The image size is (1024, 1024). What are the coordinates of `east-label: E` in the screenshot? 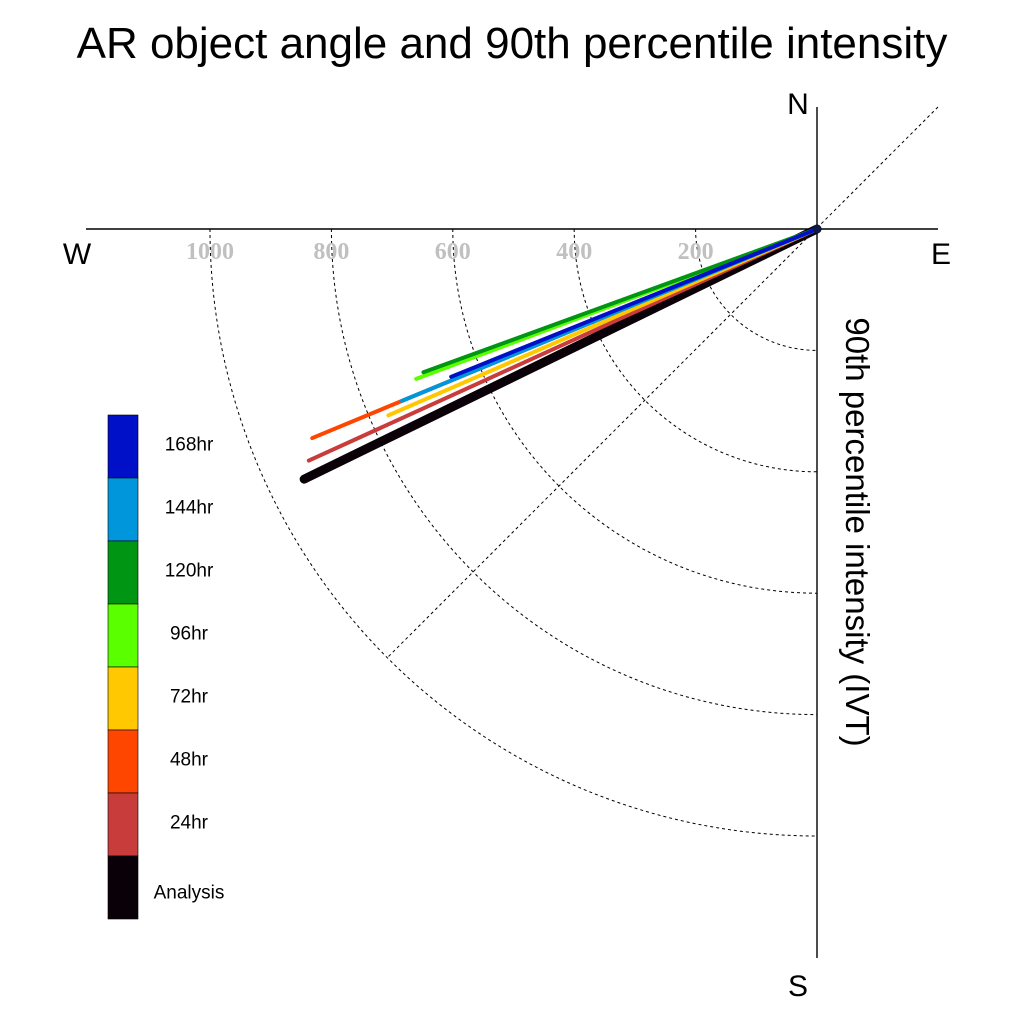 It's located at (941, 254).